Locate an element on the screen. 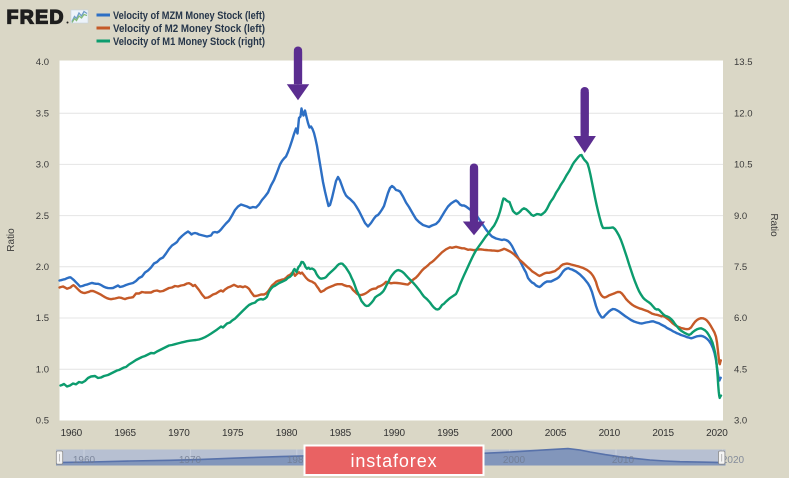 This screenshot has width=789, height=478. svg-text: 1985 is located at coordinates (341, 433).